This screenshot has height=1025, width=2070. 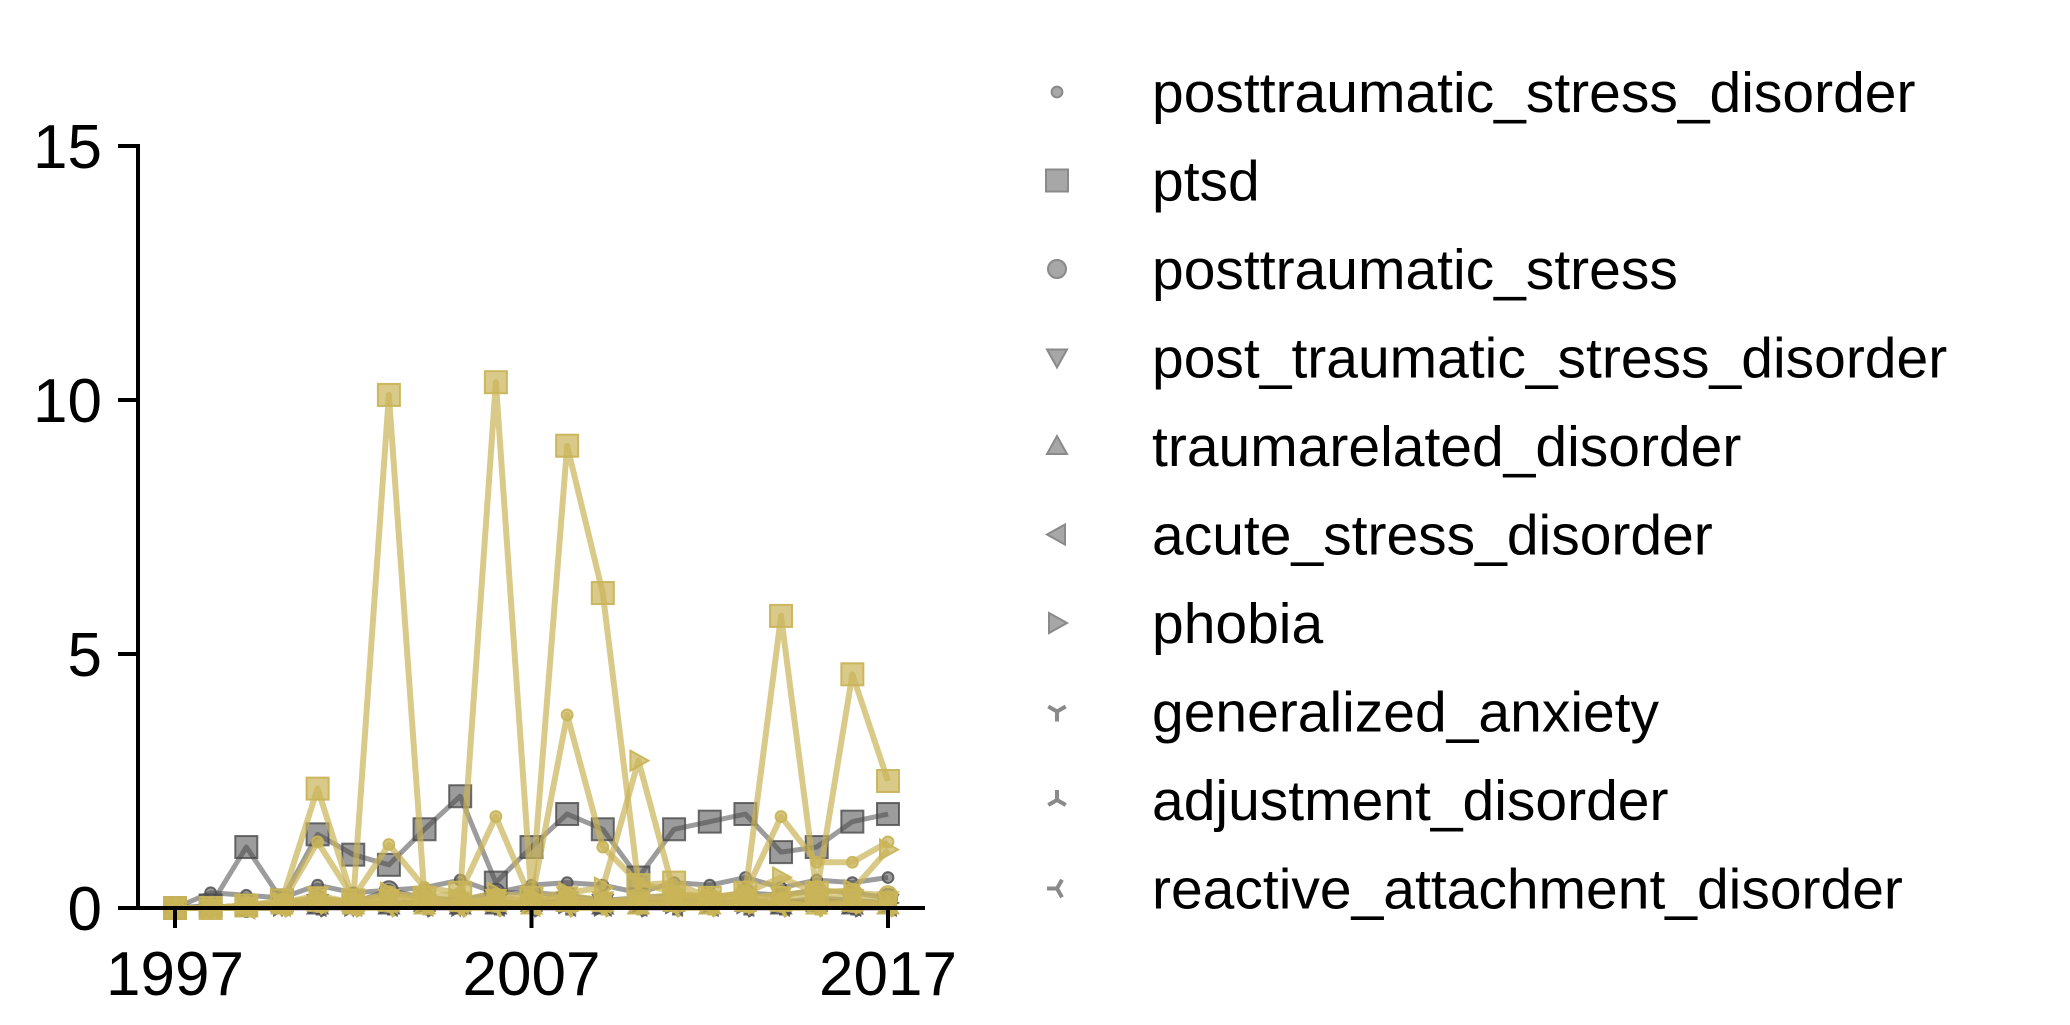 I want to click on legend-marker-post_traumatic_stress_disorder, so click(x=1057, y=359).